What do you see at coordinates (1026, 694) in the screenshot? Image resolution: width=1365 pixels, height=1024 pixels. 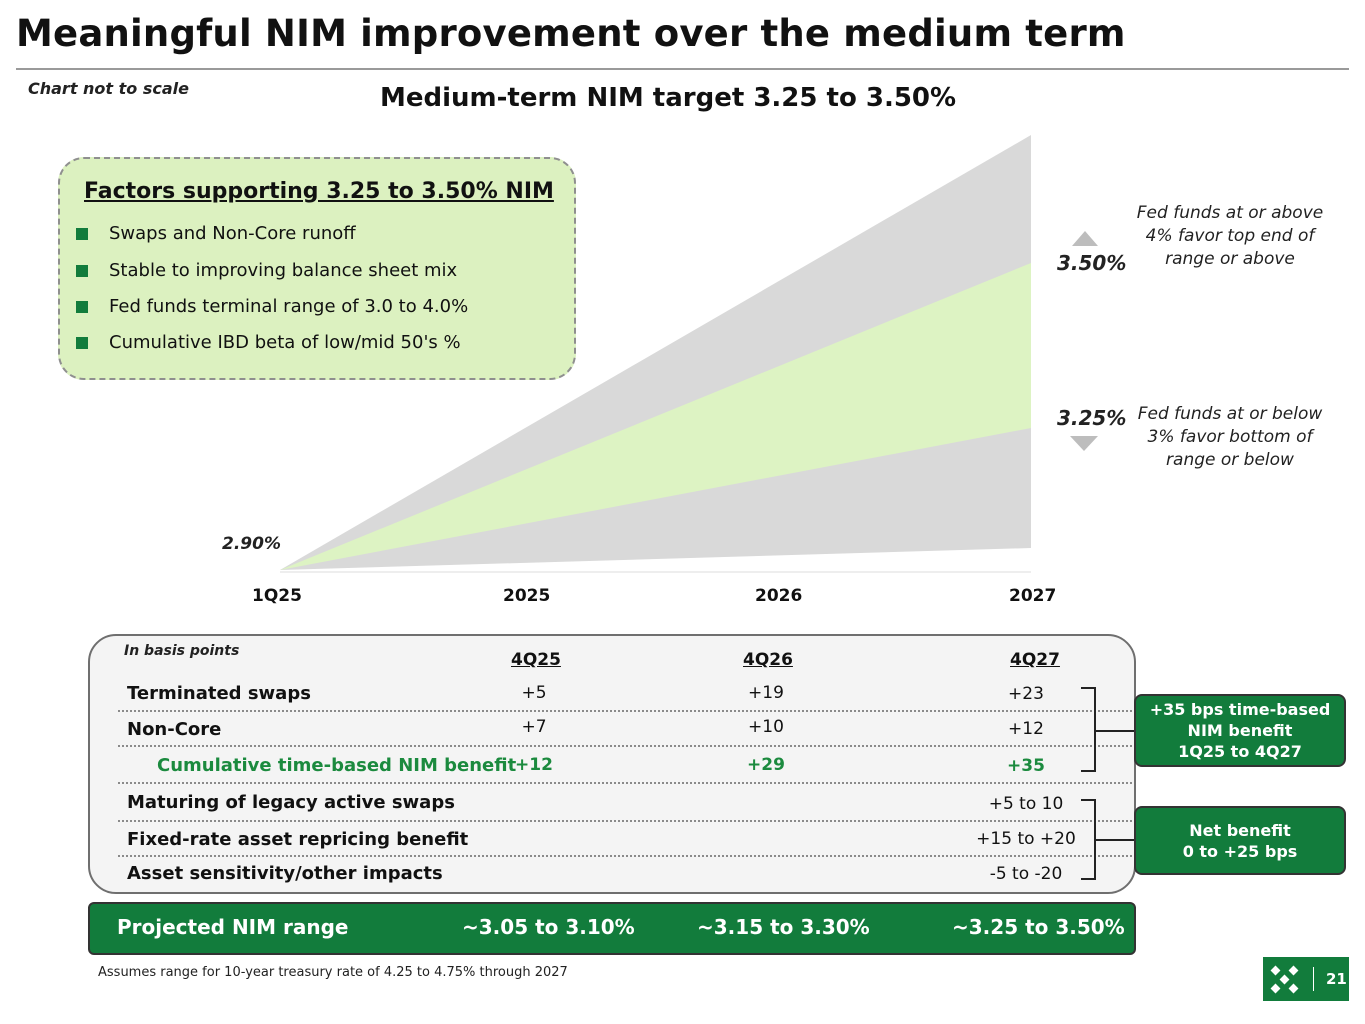 I see `table-cell: +23` at bounding box center [1026, 694].